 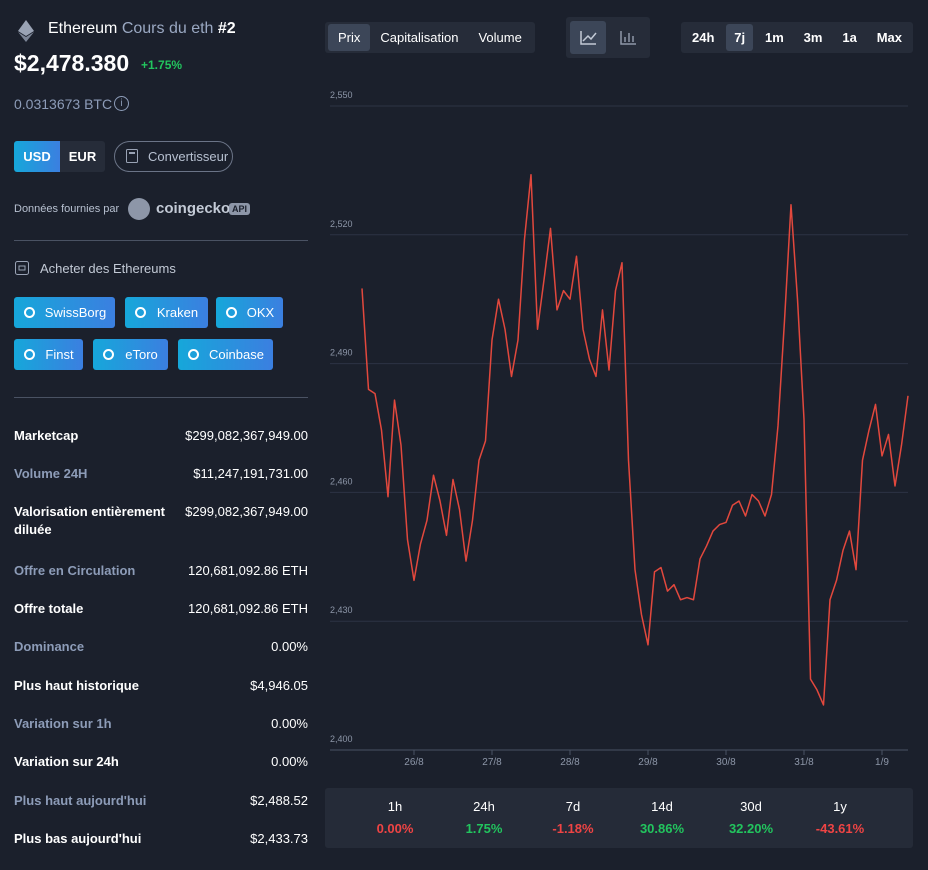 I want to click on exchange-name: Coinbase, so click(x=236, y=354).